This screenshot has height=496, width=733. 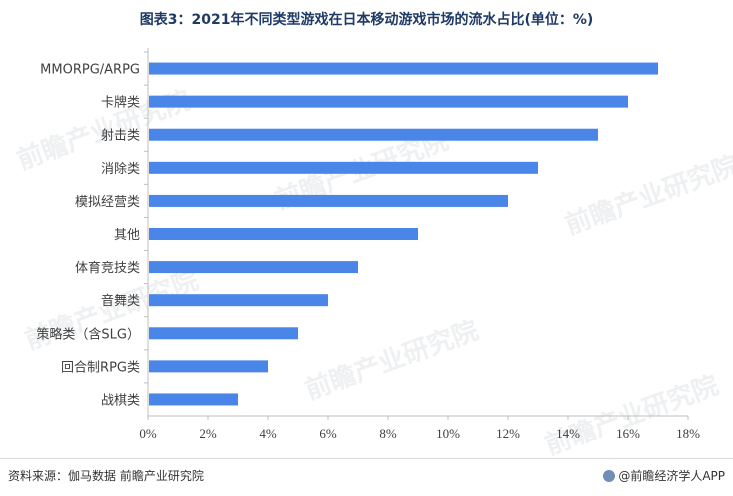 I want to click on category-label: 回合制RPG类, so click(x=100, y=367).